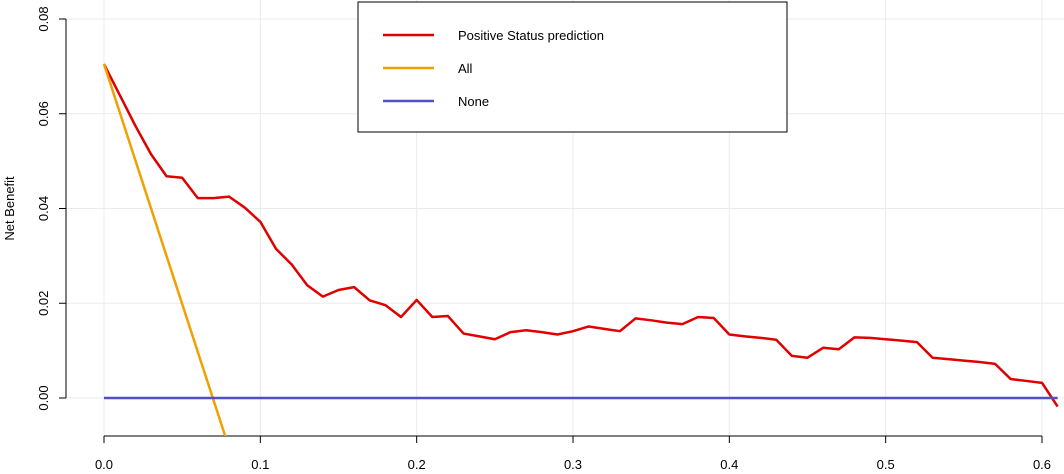 The width and height of the screenshot is (1064, 474). What do you see at coordinates (417, 464) in the screenshot?
I see `x-tick-label: 0.2` at bounding box center [417, 464].